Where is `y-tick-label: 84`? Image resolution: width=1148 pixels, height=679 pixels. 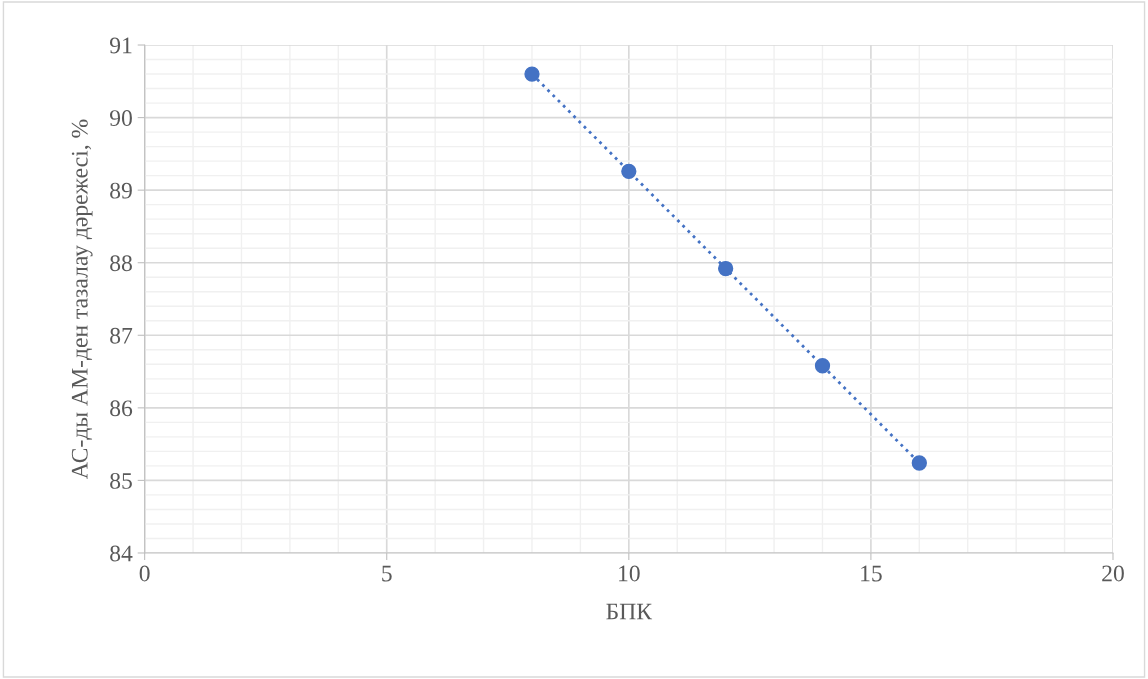 y-tick-label: 84 is located at coordinates (121, 553).